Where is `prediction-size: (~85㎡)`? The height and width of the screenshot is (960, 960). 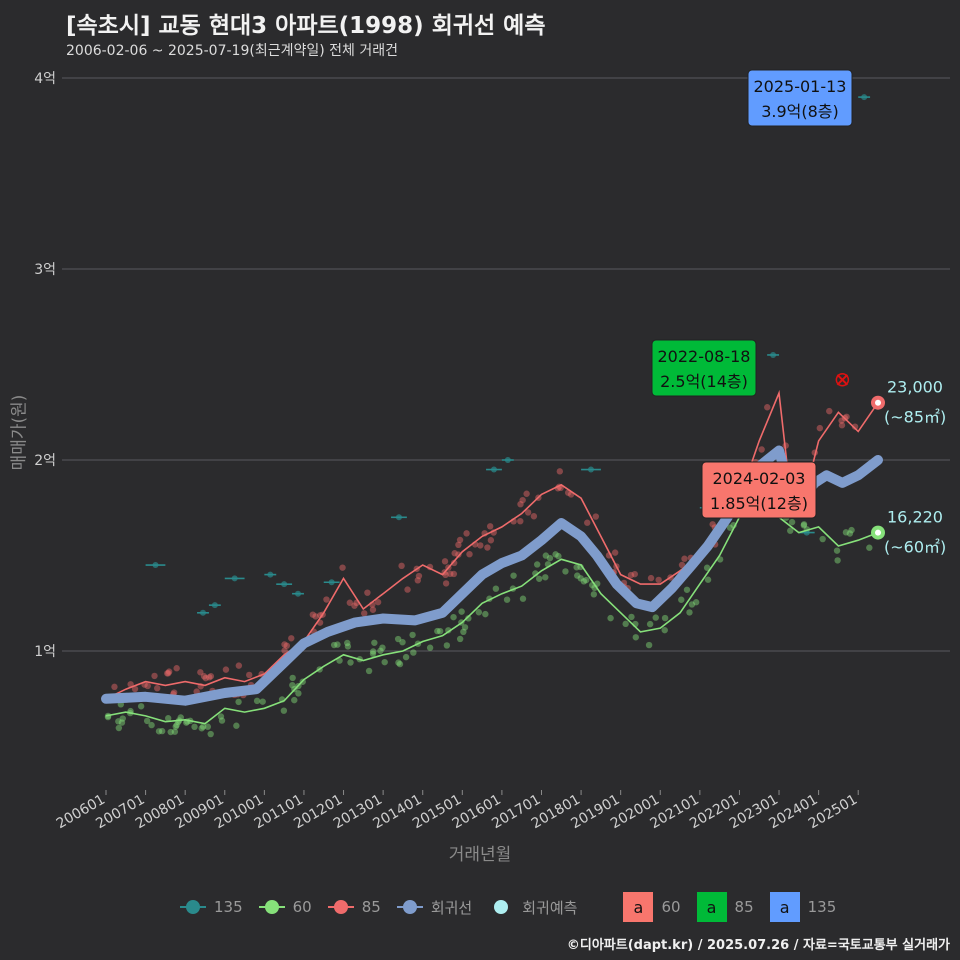 prediction-size: (~85㎡) is located at coordinates (915, 417).